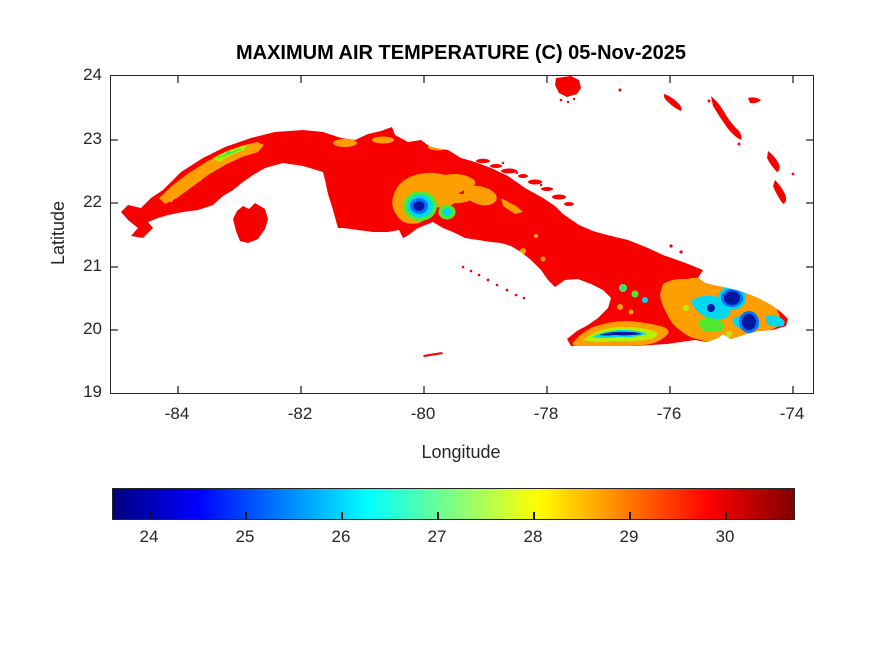 The width and height of the screenshot is (875, 656). Describe the element at coordinates (423, 413) in the screenshot. I see `x-tick-label: -80` at that location.